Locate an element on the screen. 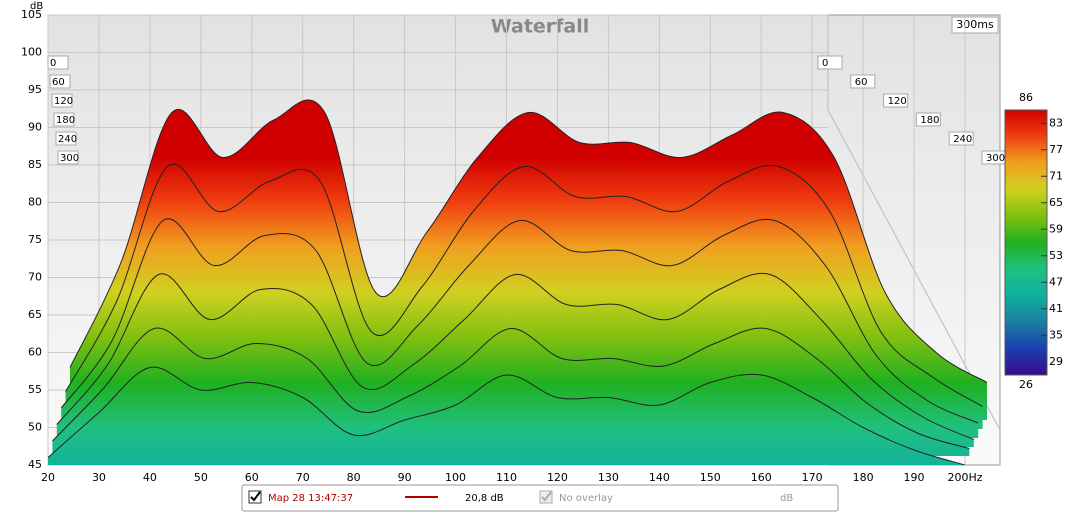  chart-title: Waterfall is located at coordinates (540, 27).